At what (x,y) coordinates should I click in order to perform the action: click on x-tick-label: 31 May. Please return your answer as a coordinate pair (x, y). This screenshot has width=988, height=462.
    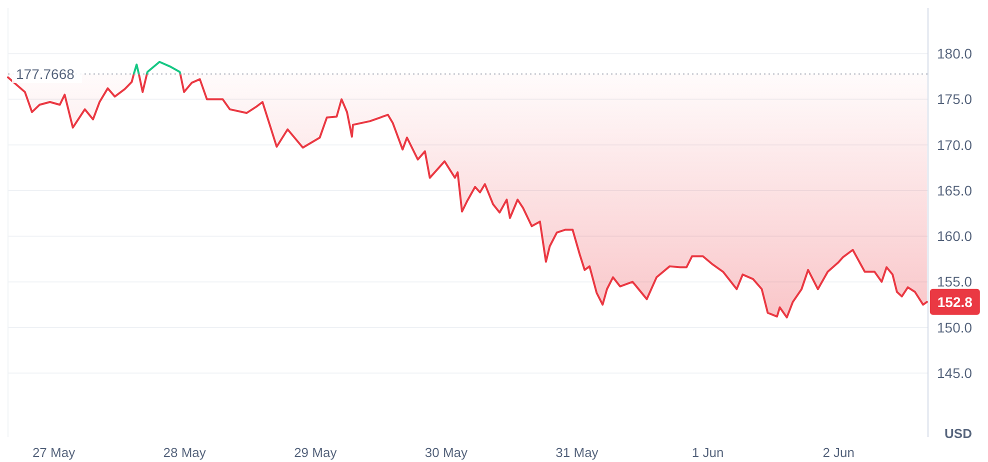
    Looking at the image, I should click on (577, 452).